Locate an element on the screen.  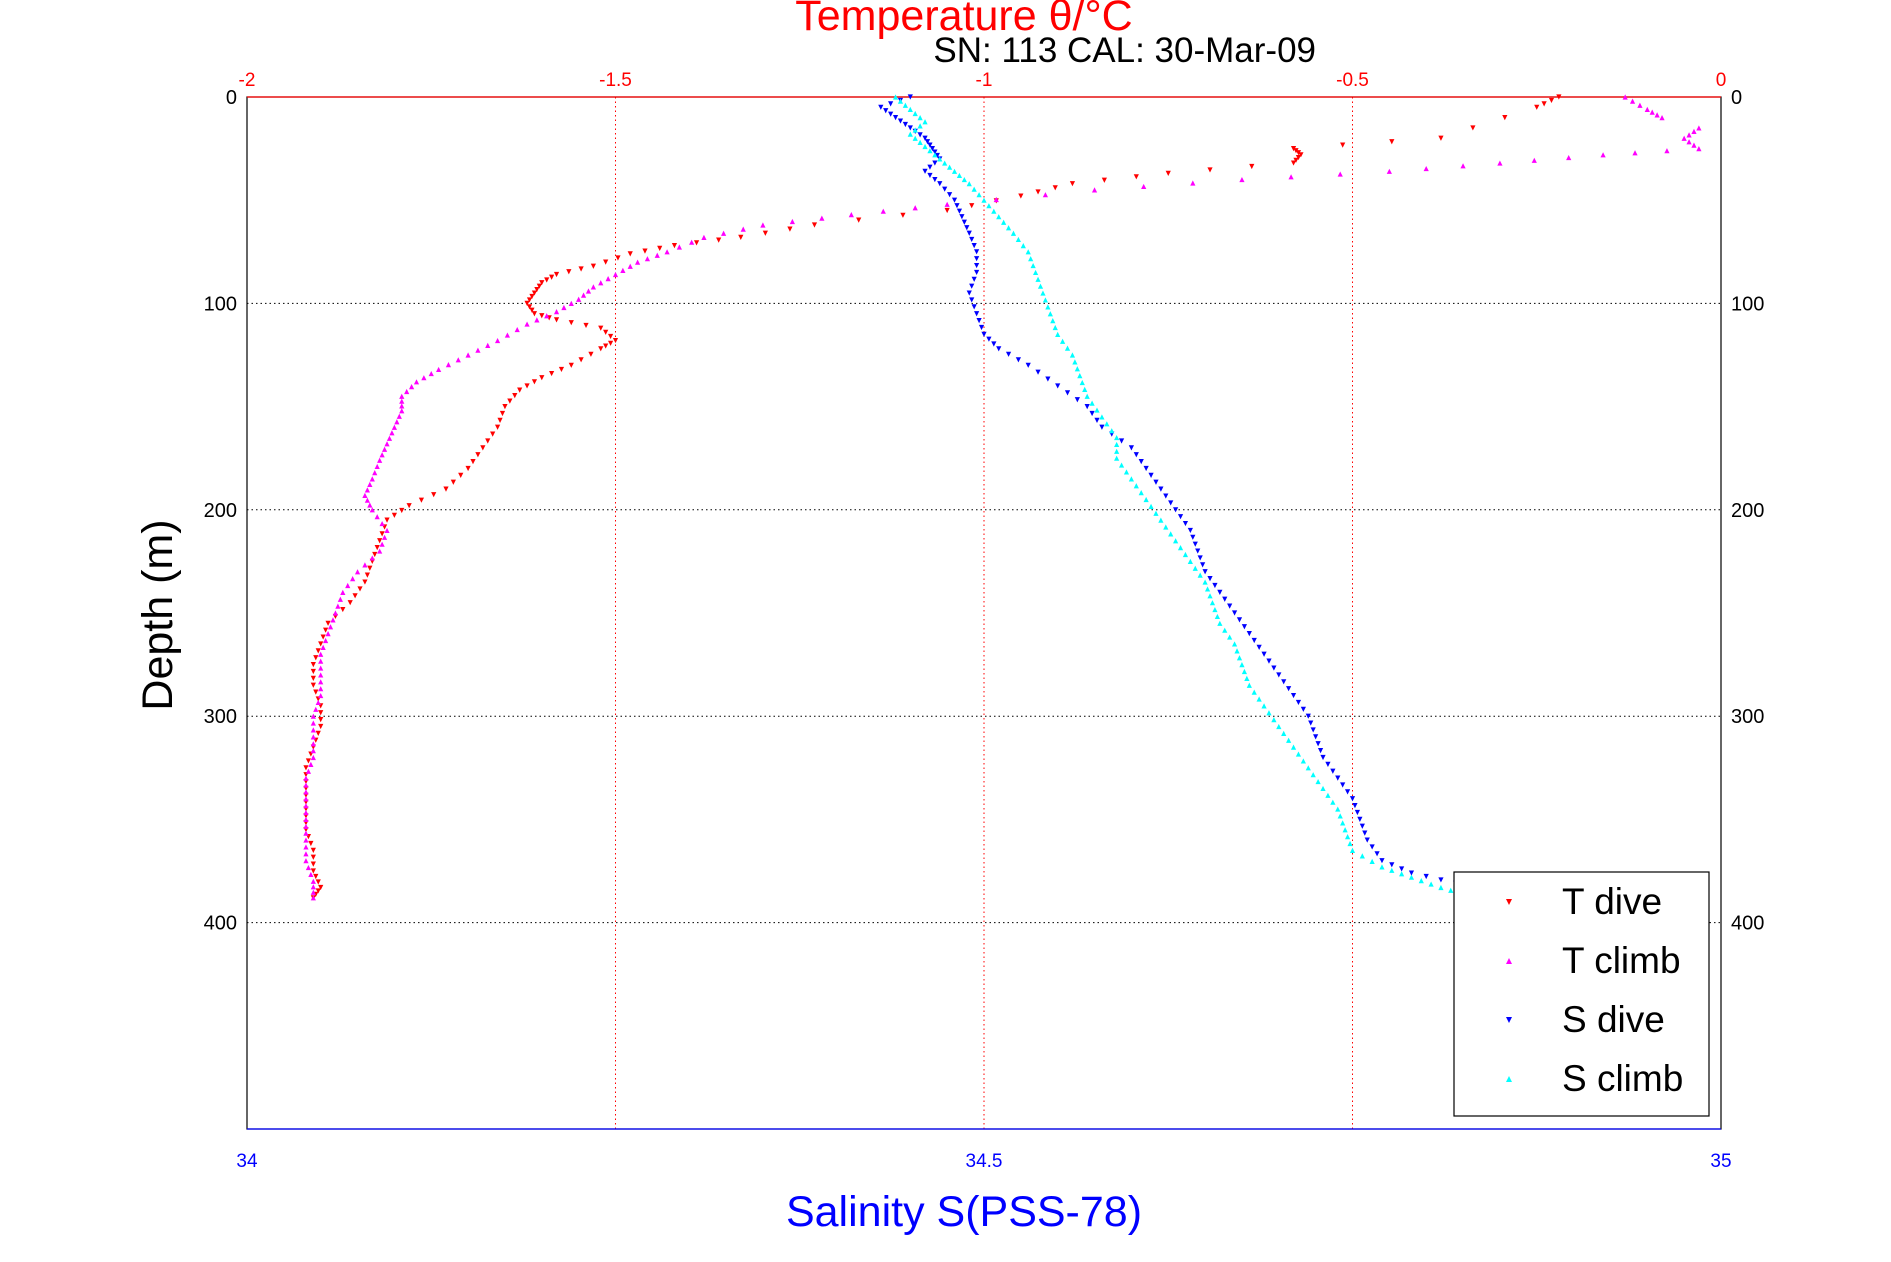
legend: T dive T climb S dive S climb is located at coordinates (1581, 994).